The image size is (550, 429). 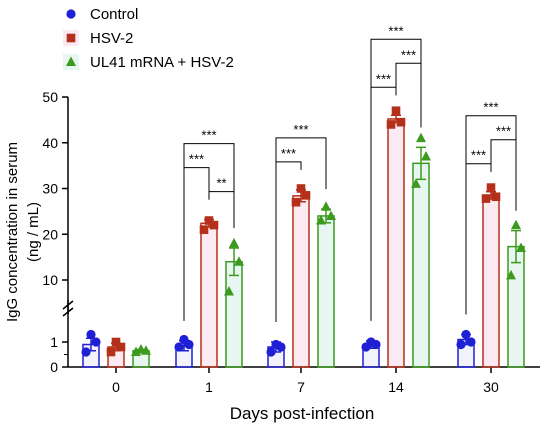 I want to click on y-tick-label: 0, so click(x=54, y=367).